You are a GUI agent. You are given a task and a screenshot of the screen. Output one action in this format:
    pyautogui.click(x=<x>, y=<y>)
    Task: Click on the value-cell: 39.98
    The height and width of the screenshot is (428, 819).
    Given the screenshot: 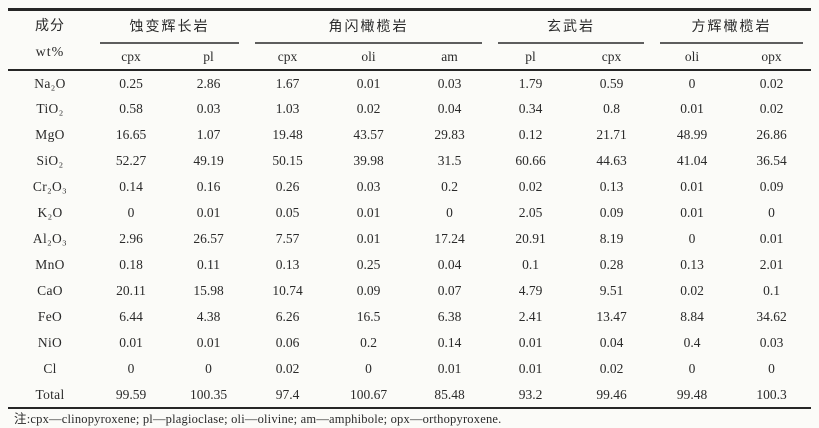 What is the action you would take?
    pyautogui.click(x=368, y=160)
    